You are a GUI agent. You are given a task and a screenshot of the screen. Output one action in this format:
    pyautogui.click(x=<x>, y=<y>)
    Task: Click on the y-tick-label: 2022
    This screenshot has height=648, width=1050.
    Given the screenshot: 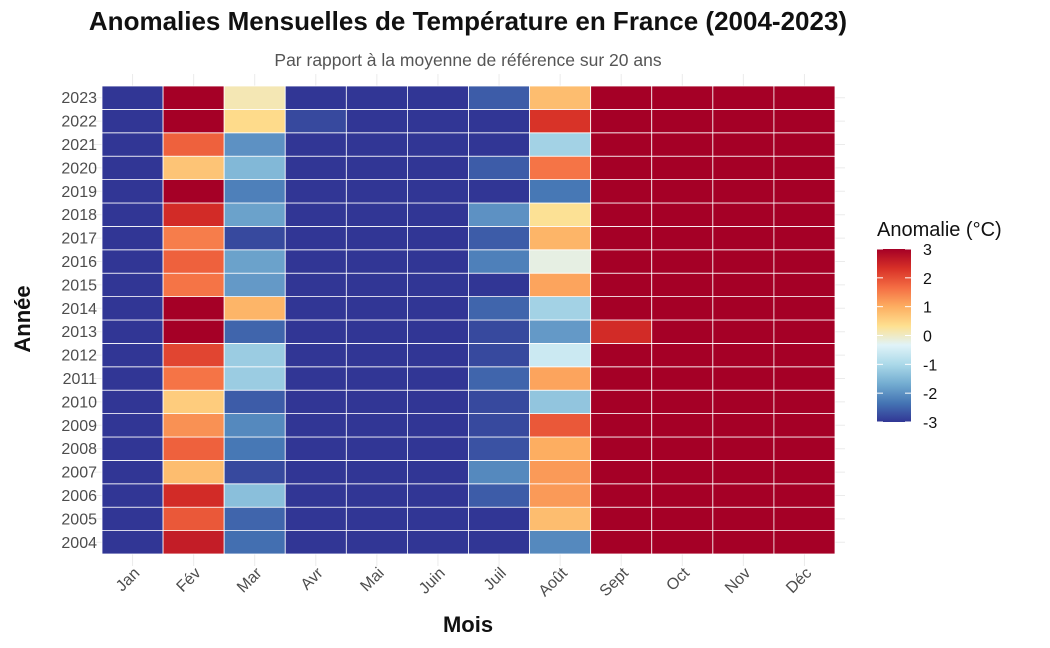 What is the action you would take?
    pyautogui.click(x=79, y=122)
    